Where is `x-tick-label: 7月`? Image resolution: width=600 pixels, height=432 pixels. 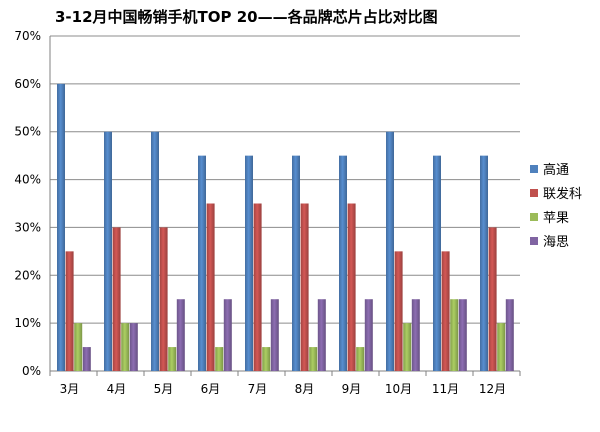 x-tick-label: 7月 is located at coordinates (258, 389).